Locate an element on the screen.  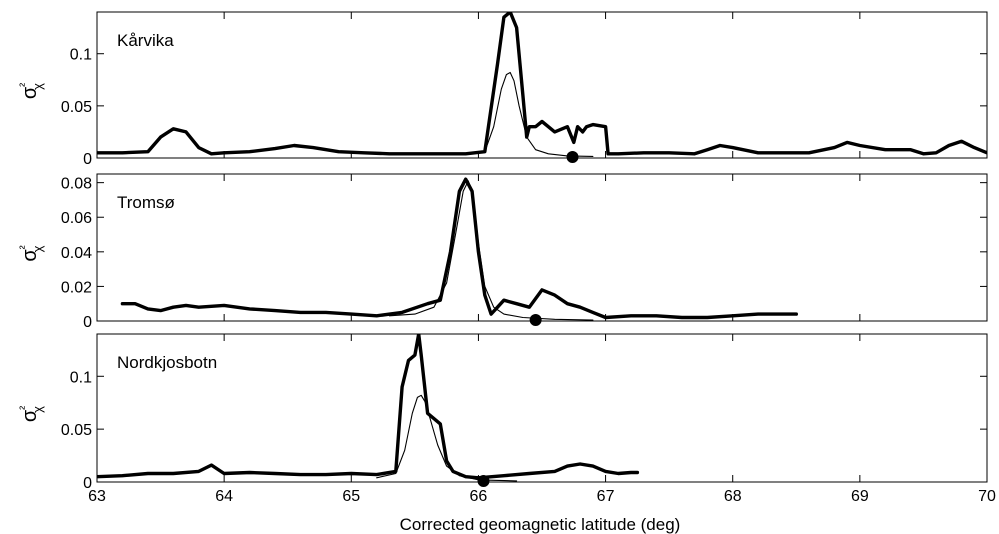
station-label: Tromsø is located at coordinates (146, 202).